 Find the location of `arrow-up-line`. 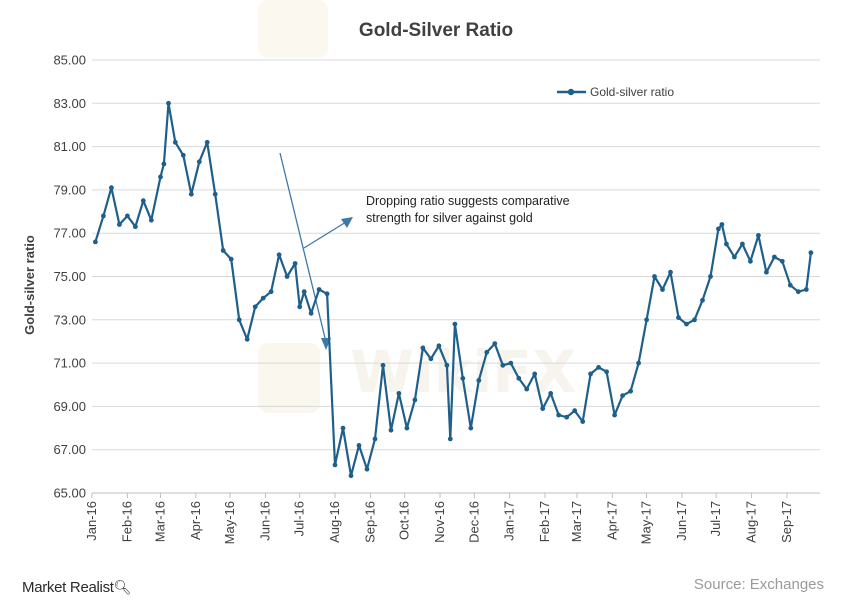

arrow-up-line is located at coordinates (325, 235).